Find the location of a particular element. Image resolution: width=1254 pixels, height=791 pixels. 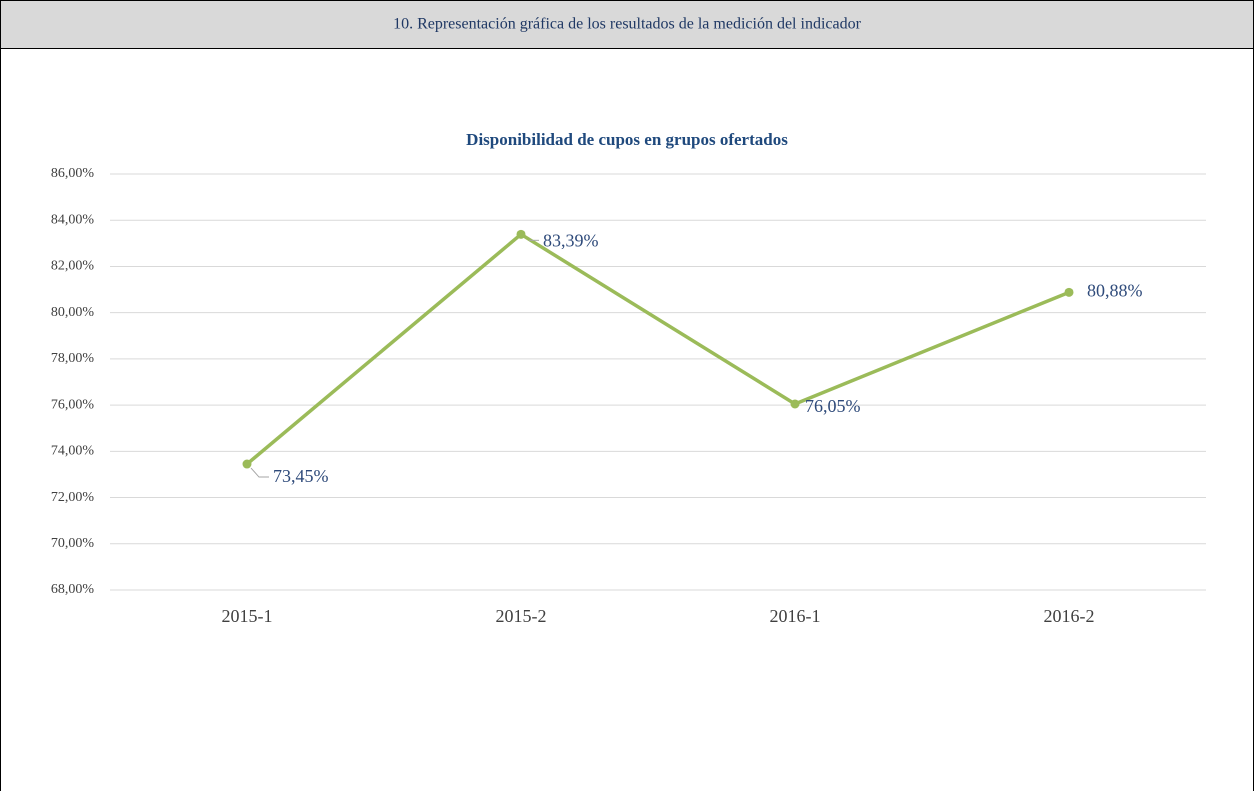

x-tick-label: 2016-1 is located at coordinates (795, 616).